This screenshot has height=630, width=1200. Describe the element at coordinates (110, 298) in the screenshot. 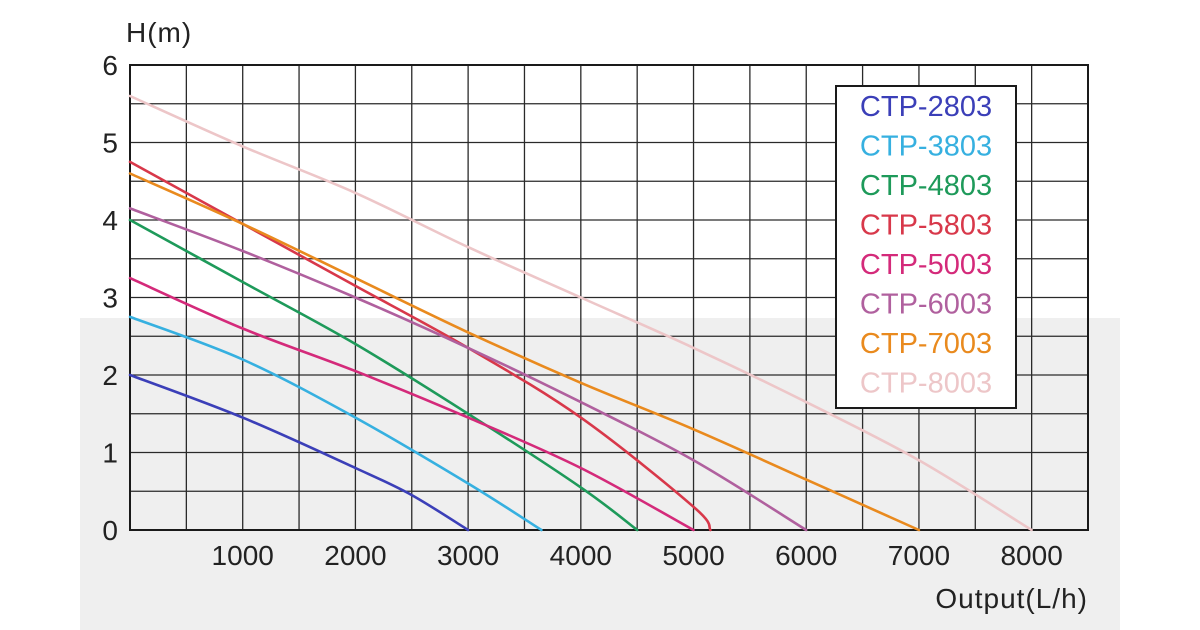

I see `y-tick-label: 3` at that location.